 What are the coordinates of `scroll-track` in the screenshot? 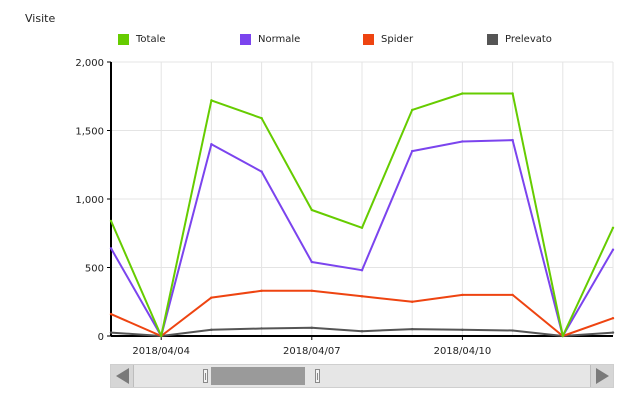 It's located at (362, 376).